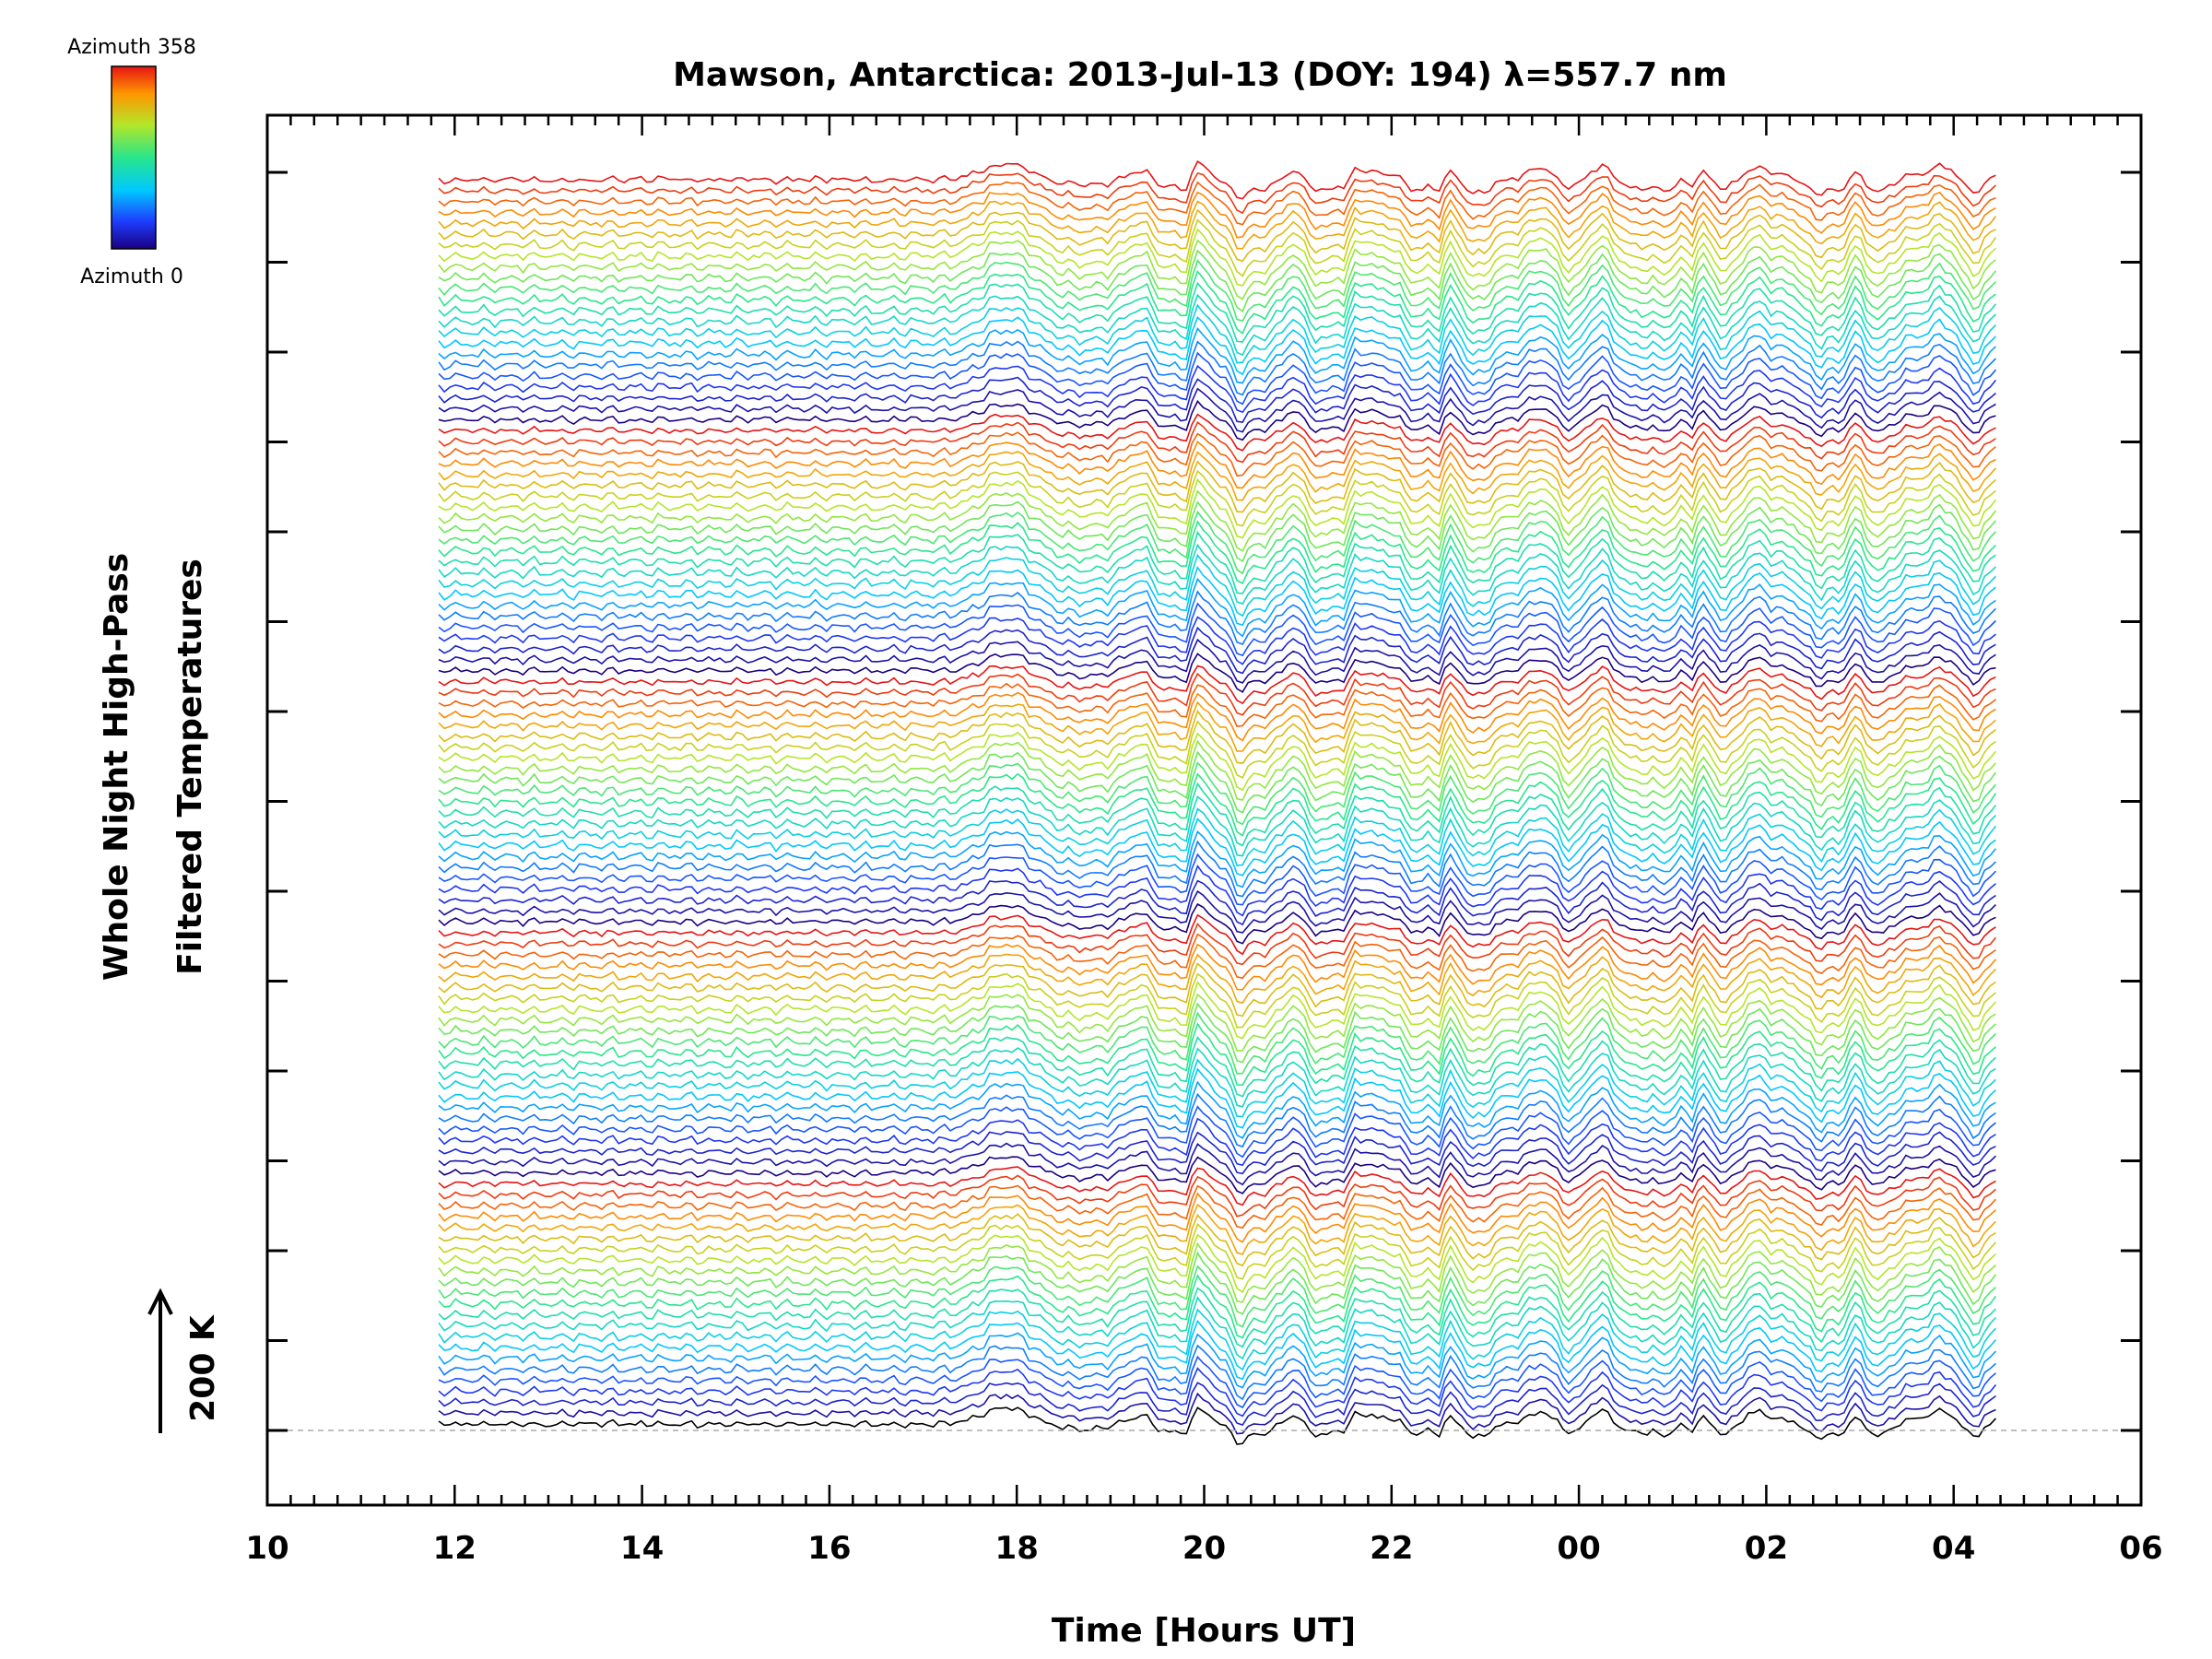  I want to click on x-tick-labels: 10 12 14 16 18 20 22 00 02 04 06, so click(1203, 1548).